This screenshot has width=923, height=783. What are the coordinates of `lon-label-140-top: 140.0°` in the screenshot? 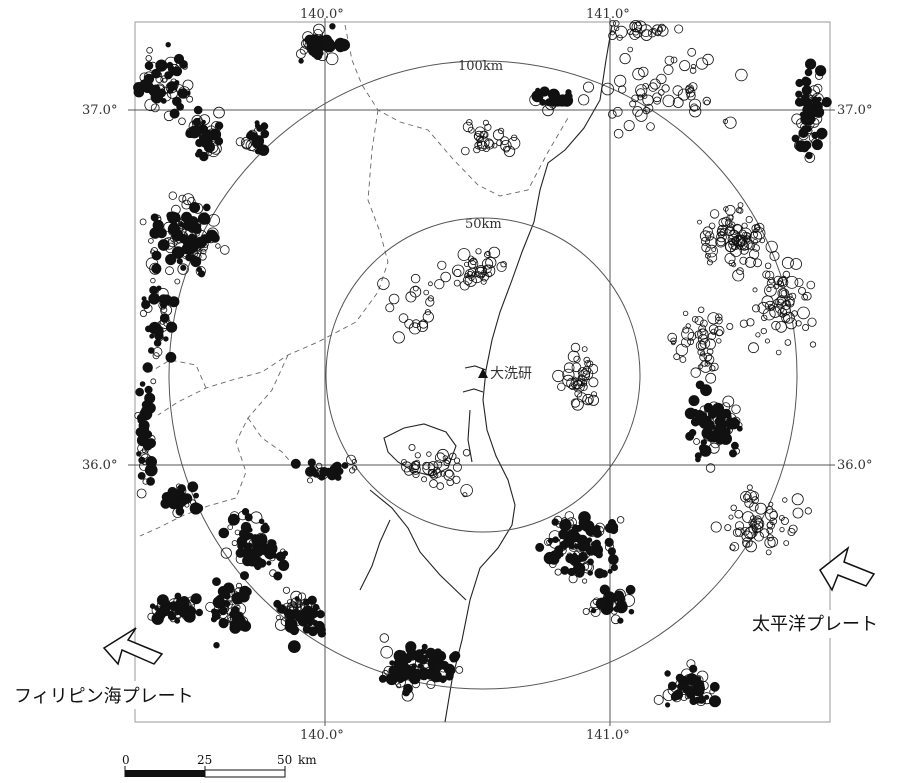 It's located at (322, 14).